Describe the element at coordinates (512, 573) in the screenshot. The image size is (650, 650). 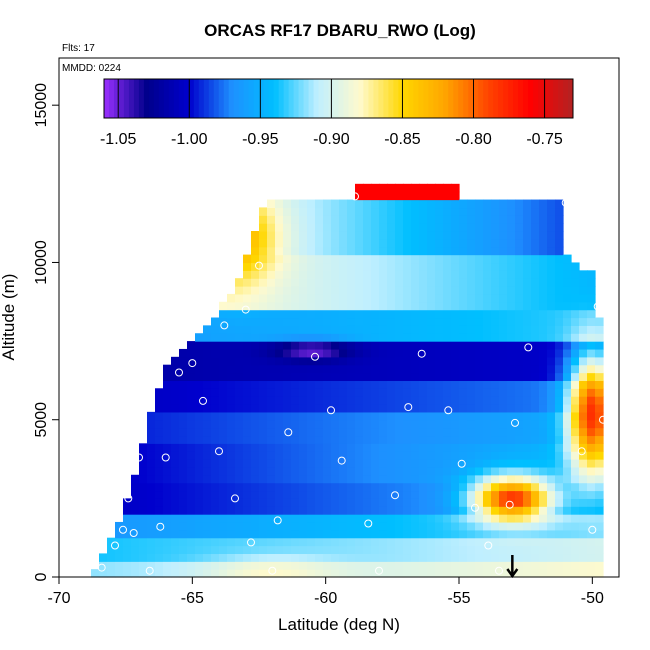
I see `marker-head` at that location.